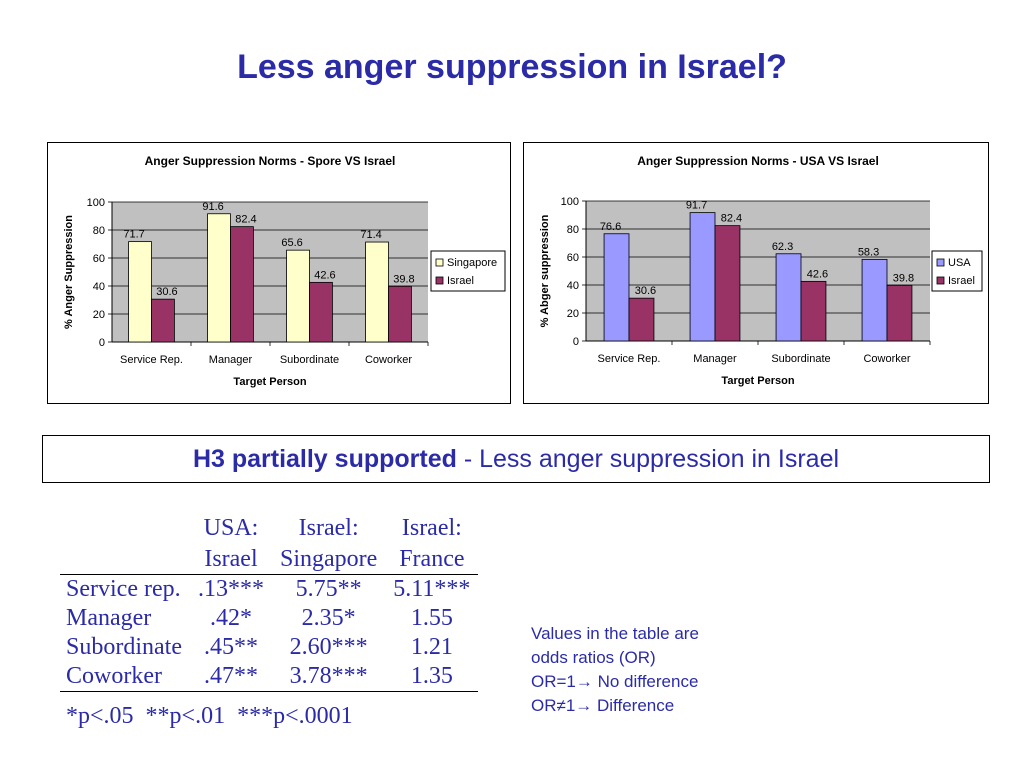  Describe the element at coordinates (269, 527) in the screenshot. I see `table-header-row-1: USA: Israel: Israel:` at that location.